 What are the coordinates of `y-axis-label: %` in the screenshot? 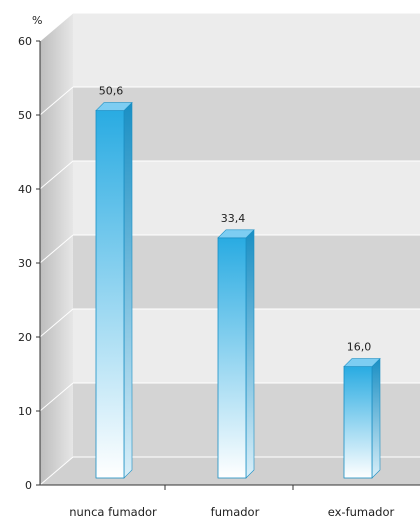 It's located at (37, 20).